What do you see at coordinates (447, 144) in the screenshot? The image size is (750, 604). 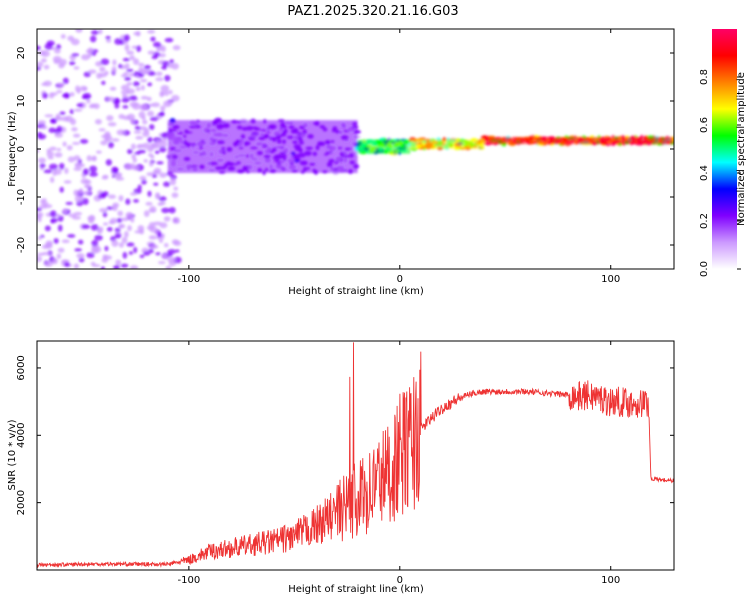 I see `spectrogram-band` at bounding box center [447, 144].